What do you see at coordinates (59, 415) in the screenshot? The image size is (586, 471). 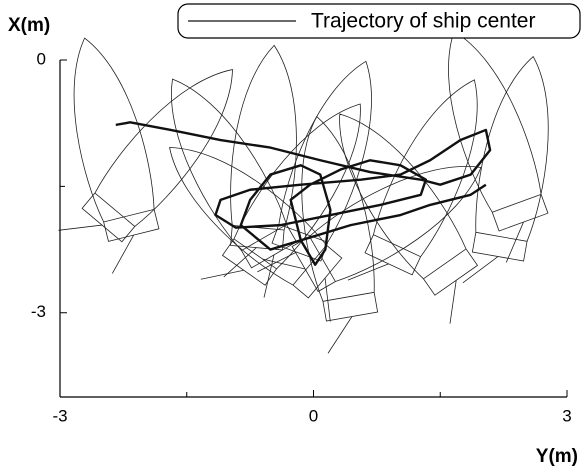 I see `x-tick-label: -3` at bounding box center [59, 415].